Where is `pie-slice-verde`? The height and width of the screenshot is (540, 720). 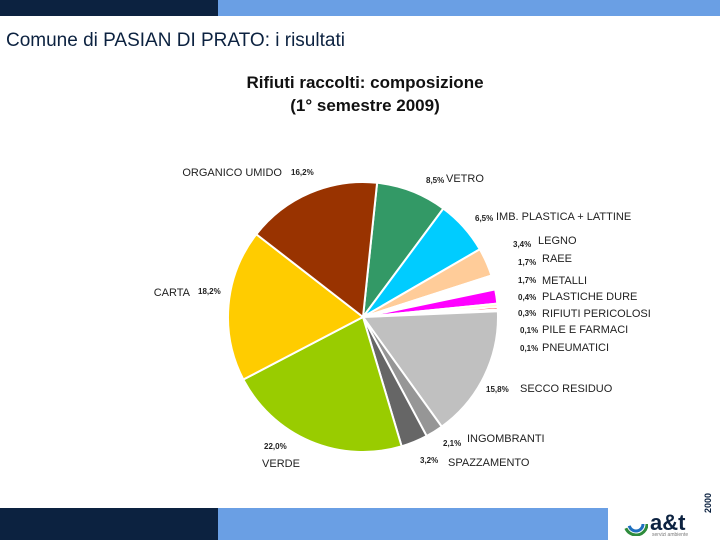
pie-slice-verde is located at coordinates (322, 384).